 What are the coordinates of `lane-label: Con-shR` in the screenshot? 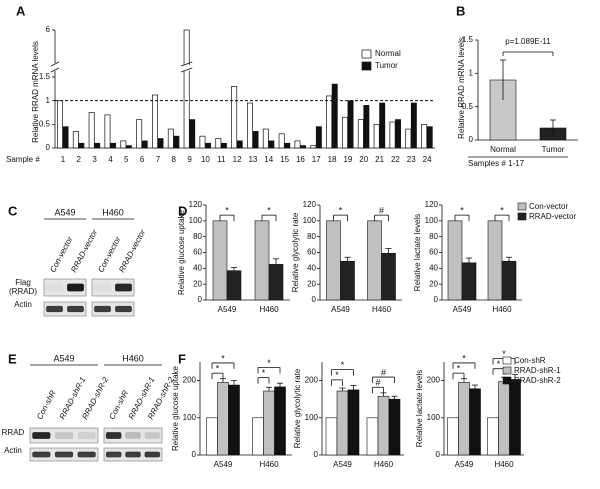 It's located at (46, 405).